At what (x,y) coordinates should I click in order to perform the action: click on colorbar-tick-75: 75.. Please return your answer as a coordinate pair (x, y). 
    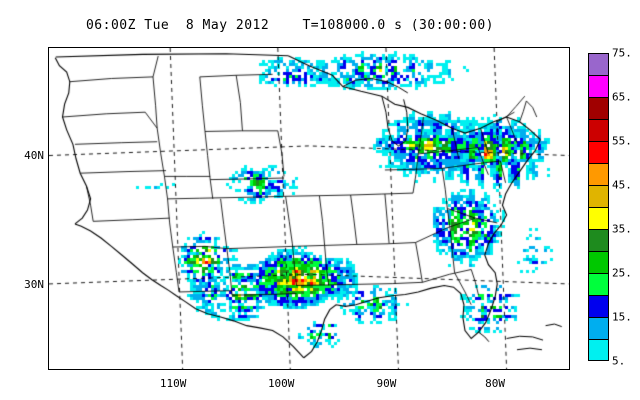
    Looking at the image, I should click on (622, 53).